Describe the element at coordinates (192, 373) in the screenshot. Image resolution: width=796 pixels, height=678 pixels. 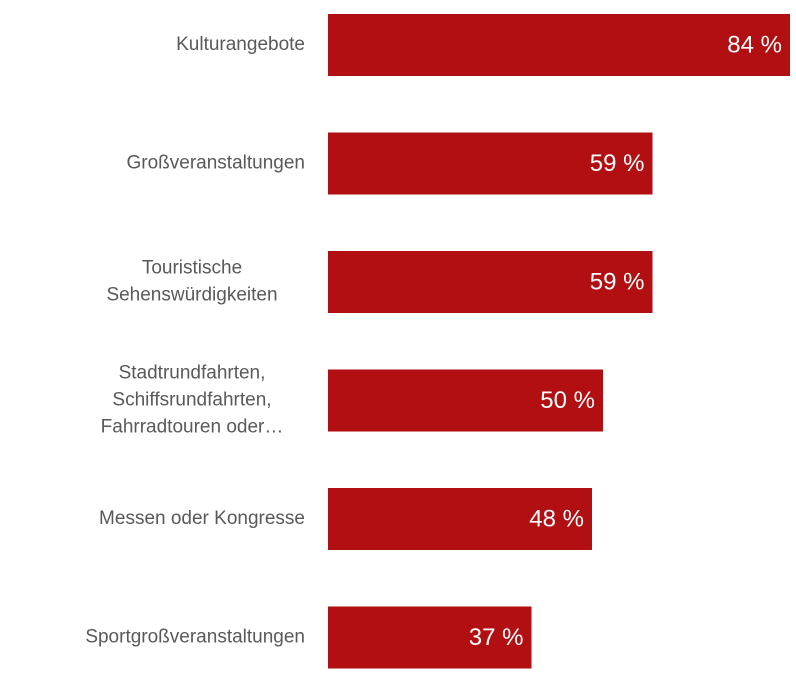
I see `category-label-line: Stadtrundfahrten,` at that location.